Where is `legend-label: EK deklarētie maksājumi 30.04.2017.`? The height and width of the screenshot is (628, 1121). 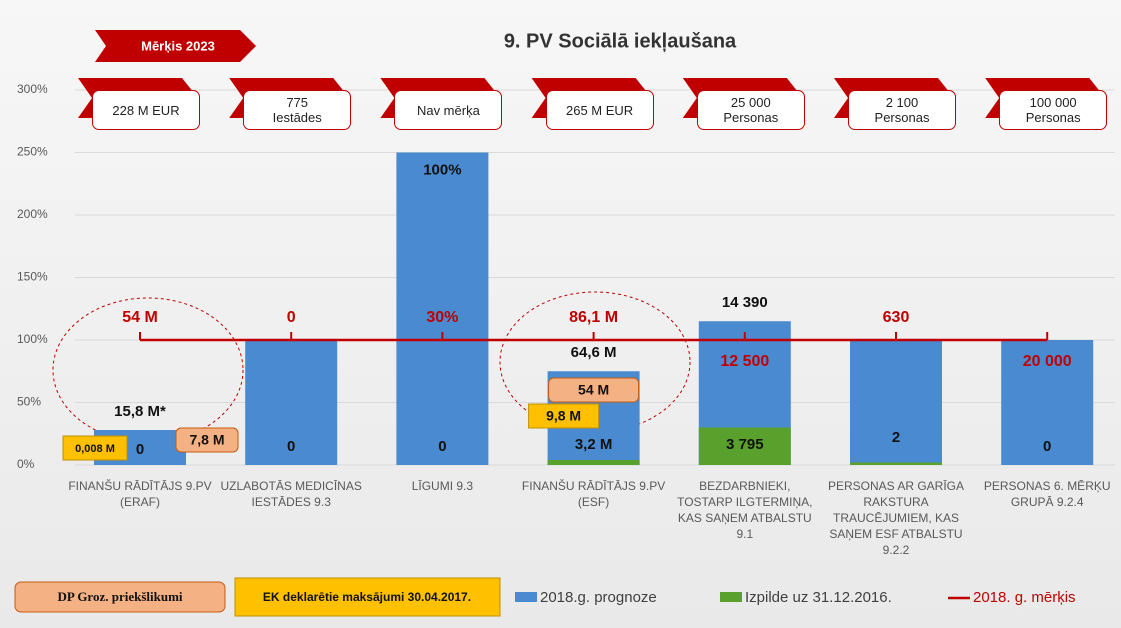 legend-label: EK deklarētie maksājumi 30.04.2017. is located at coordinates (367, 597).